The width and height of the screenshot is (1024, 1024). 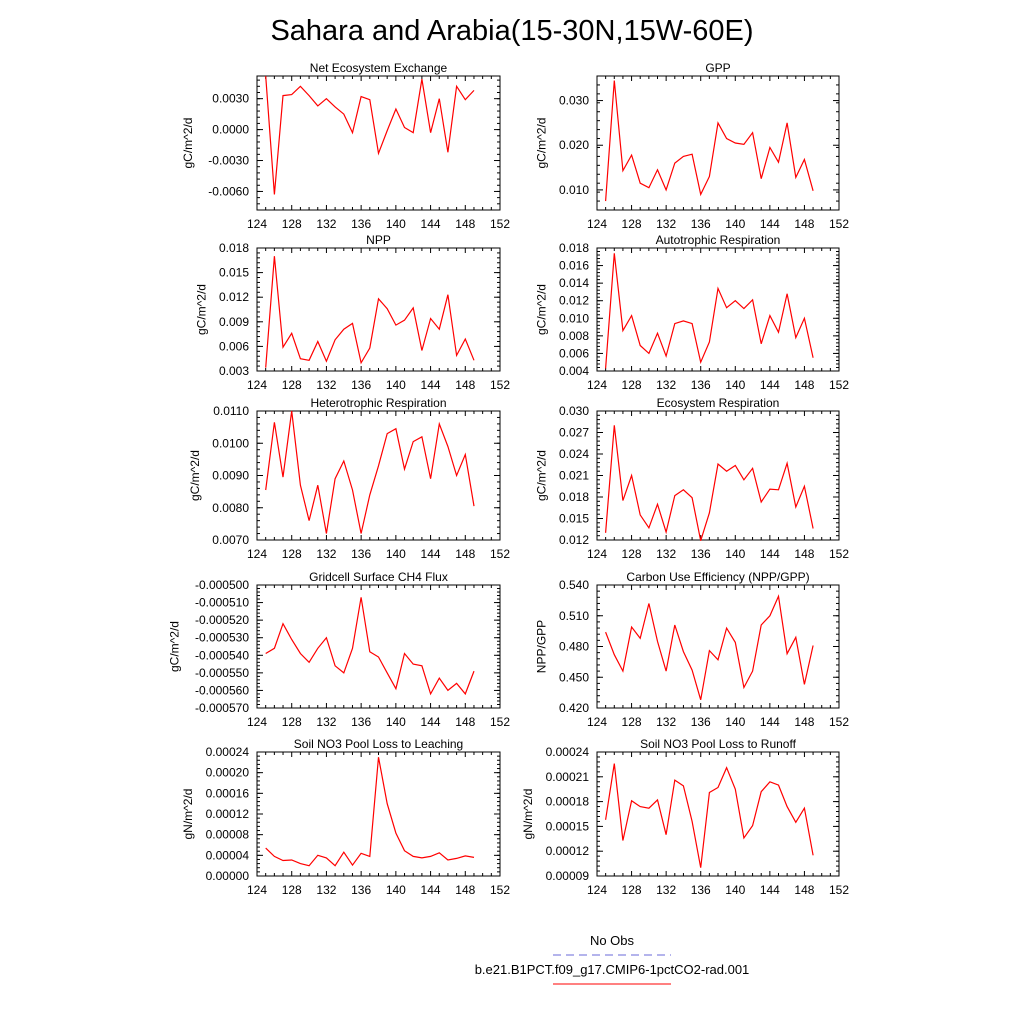 I want to click on panel-title: GPP, so click(x=717, y=68).